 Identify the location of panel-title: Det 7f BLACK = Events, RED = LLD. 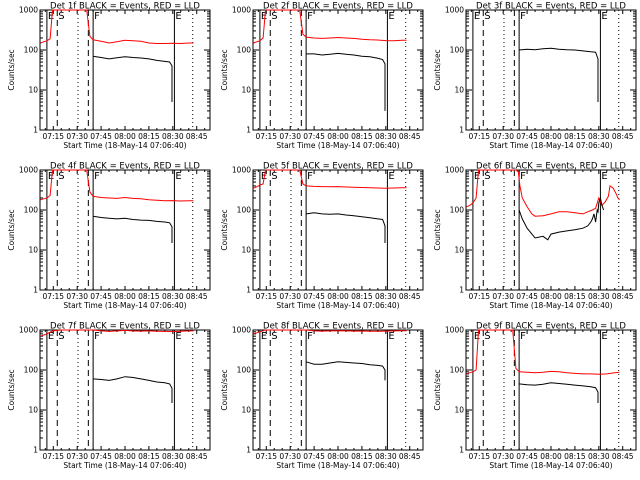
(125, 327).